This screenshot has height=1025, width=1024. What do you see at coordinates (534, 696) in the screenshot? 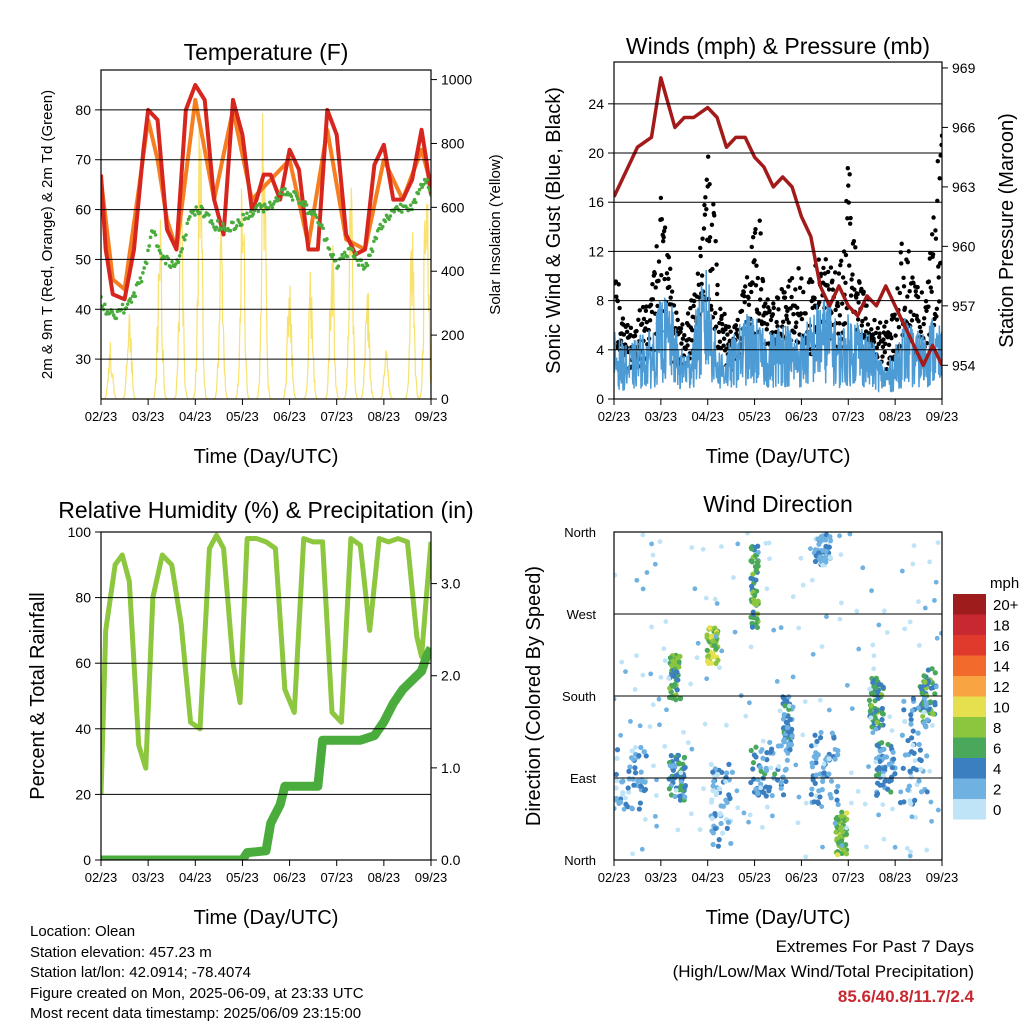
I see `direction-ylabel: Direction (Colored By Speed)` at bounding box center [534, 696].